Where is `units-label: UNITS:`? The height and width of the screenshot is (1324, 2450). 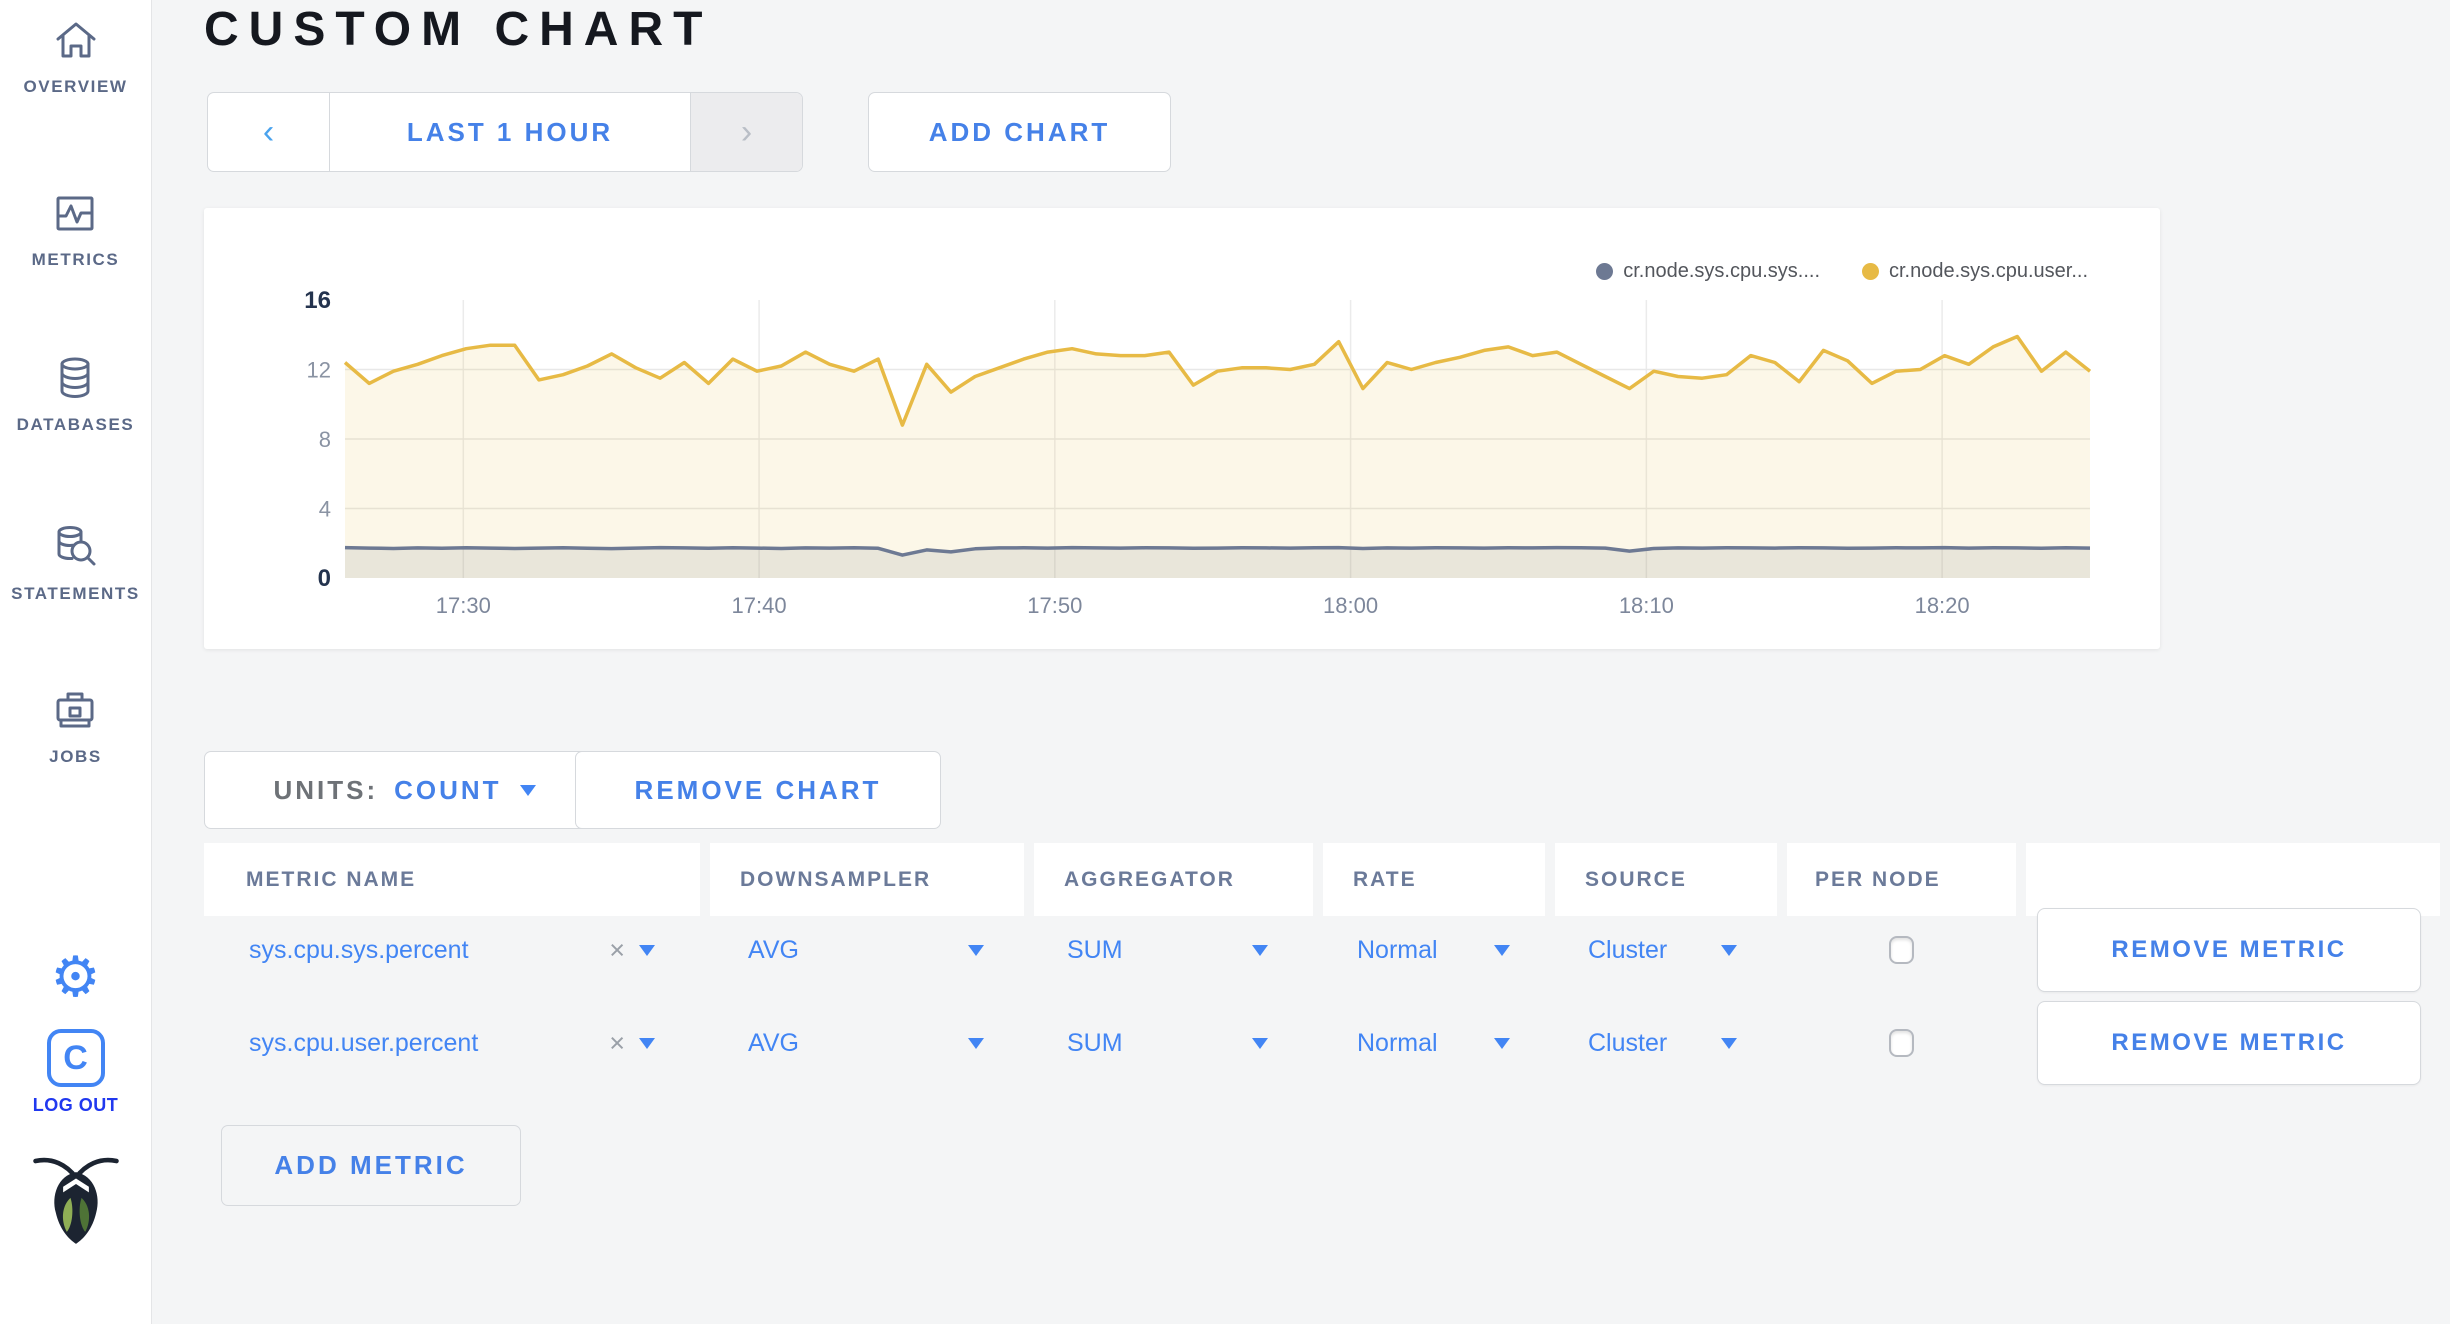 units-label: UNITS: is located at coordinates (326, 789).